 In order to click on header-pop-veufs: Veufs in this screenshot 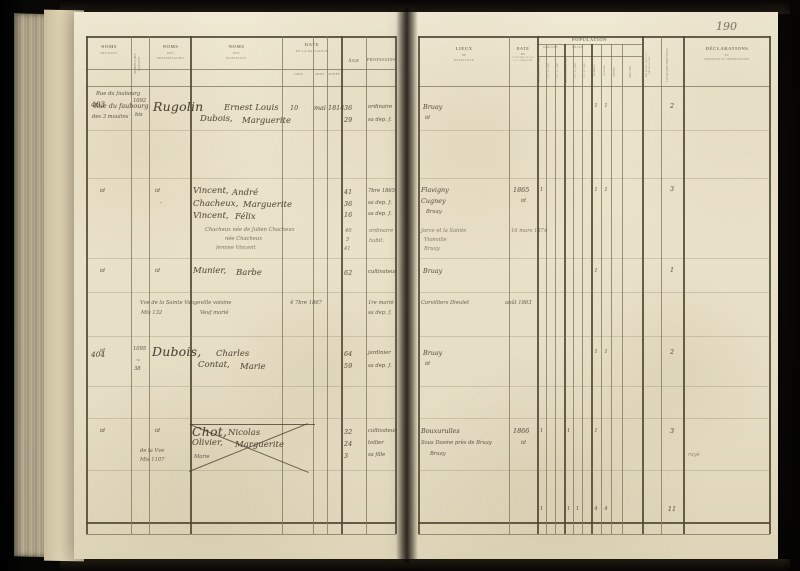, I will do `click(614, 72)`.